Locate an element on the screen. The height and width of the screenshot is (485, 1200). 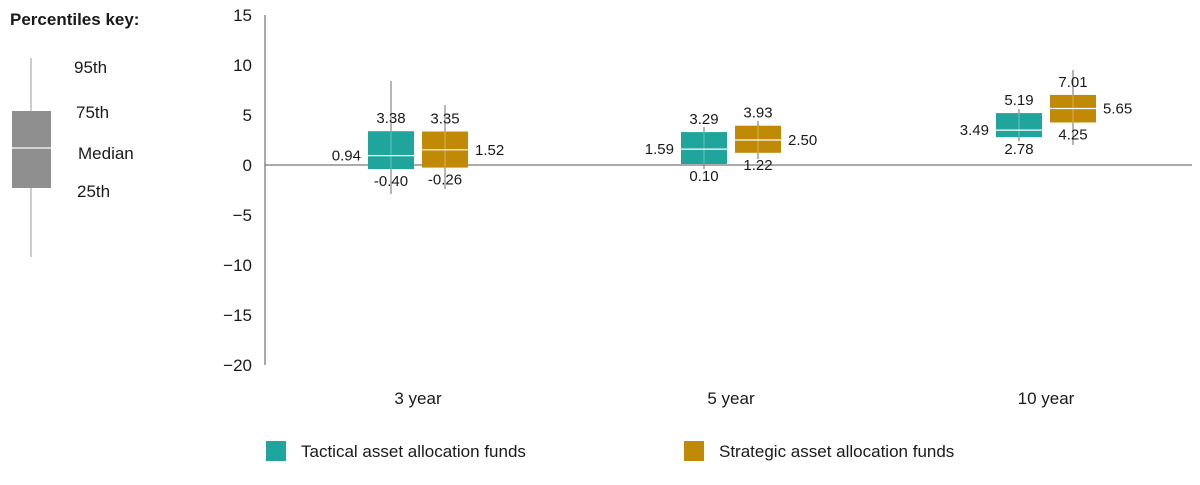
box-group: 5.19 2.78 3.49 is located at coordinates (1001, 125).